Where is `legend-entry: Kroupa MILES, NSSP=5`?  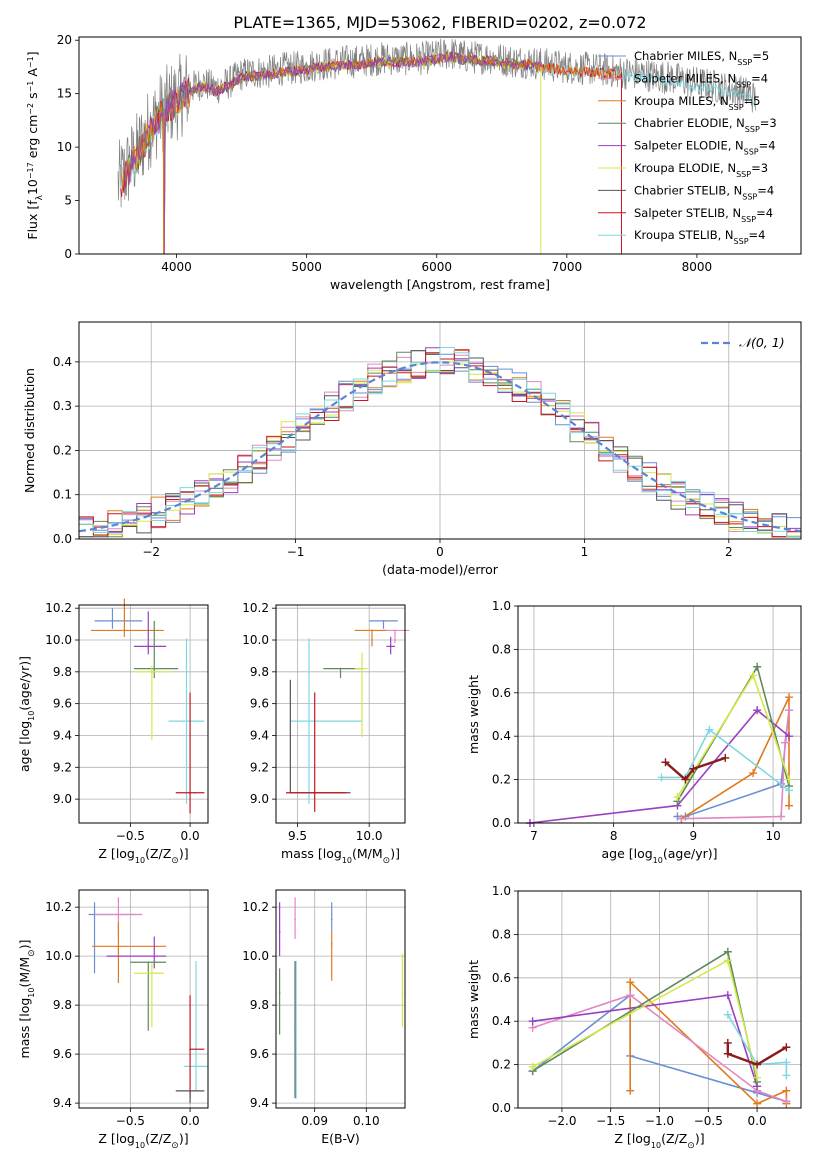
legend-entry: Kroupa MILES, NSSP=5 is located at coordinates (697, 103).